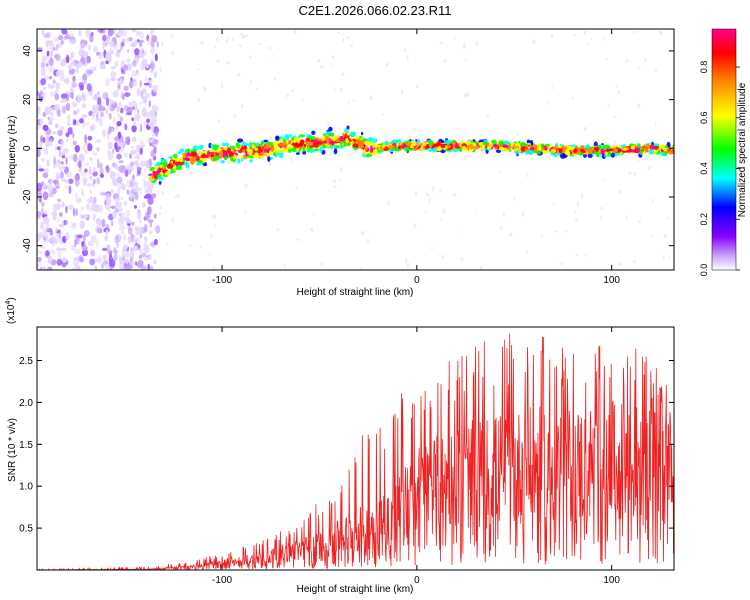 The image size is (750, 600). What do you see at coordinates (611, 280) in the screenshot?
I see `x-tick-label: 100` at bounding box center [611, 280].